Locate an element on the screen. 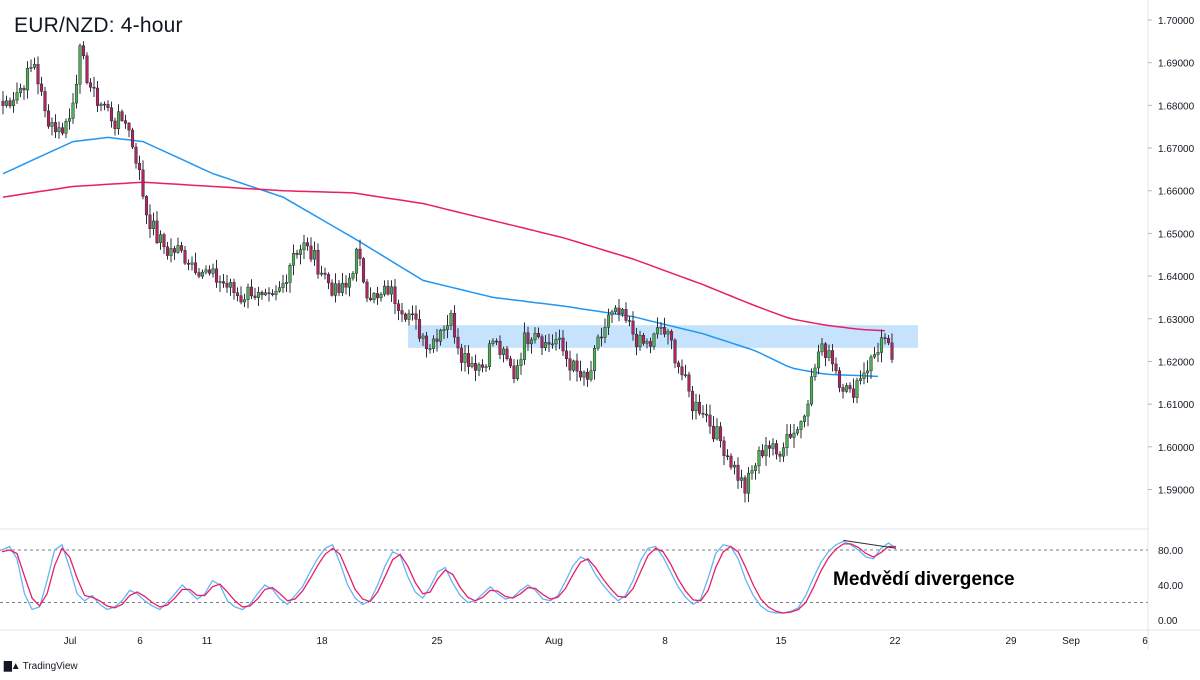 The image size is (1200, 680). price-tick-label: 1.70000 is located at coordinates (1176, 21).